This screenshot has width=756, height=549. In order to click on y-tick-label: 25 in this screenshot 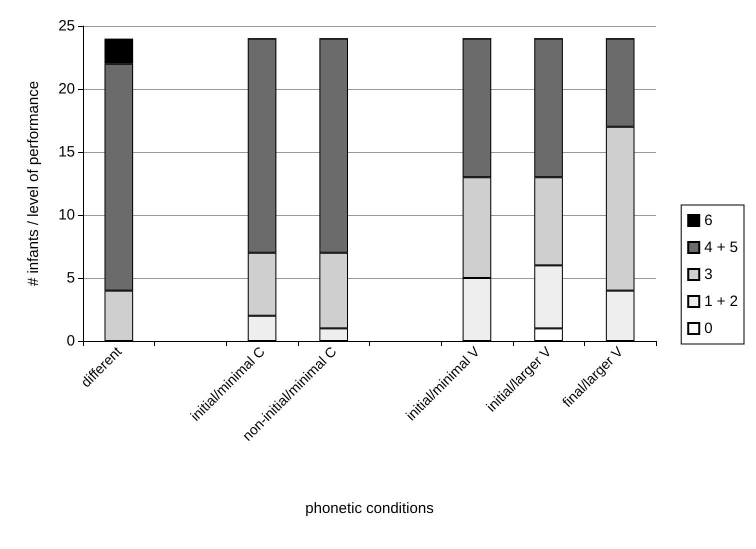, I will do `click(66, 26)`.